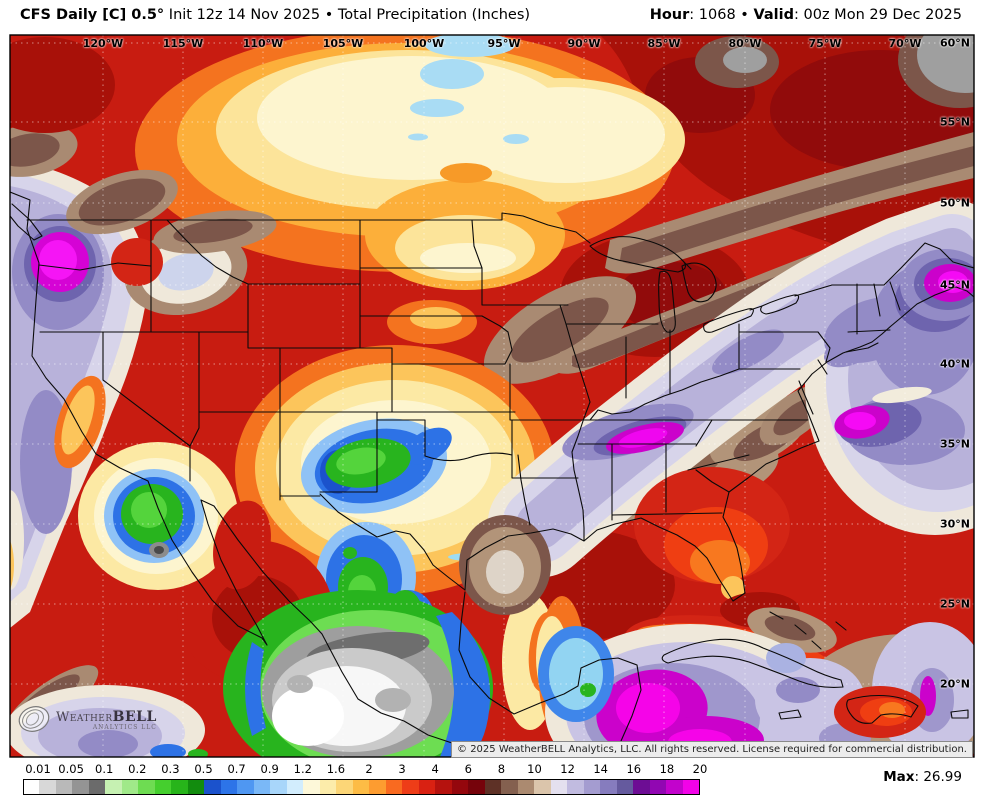 Image resolution: width=984 pixels, height=808 pixels. What do you see at coordinates (739, 401) in the screenshot?
I see `state-lines-east` at bounding box center [739, 401].